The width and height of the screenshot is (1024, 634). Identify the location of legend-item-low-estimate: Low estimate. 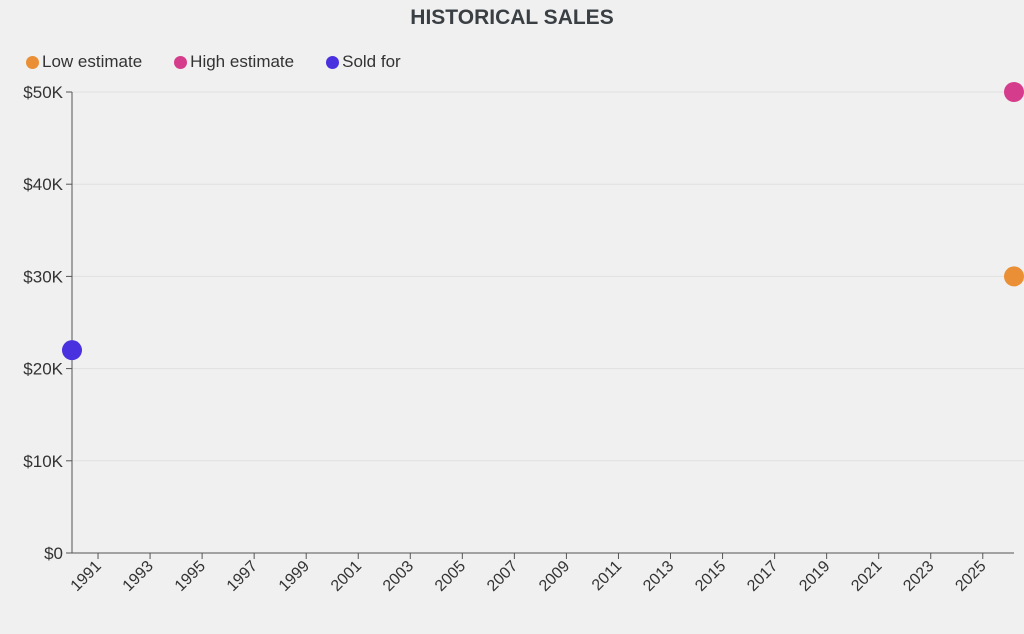
(84, 62).